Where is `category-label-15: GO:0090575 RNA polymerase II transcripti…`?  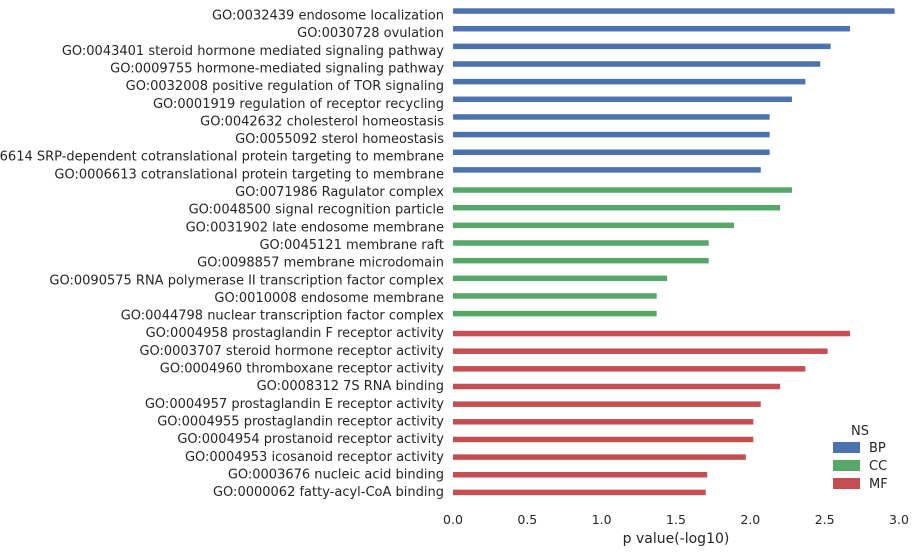 category-label-15: GO:0090575 RNA polymerase II transcripti… is located at coordinates (246, 280).